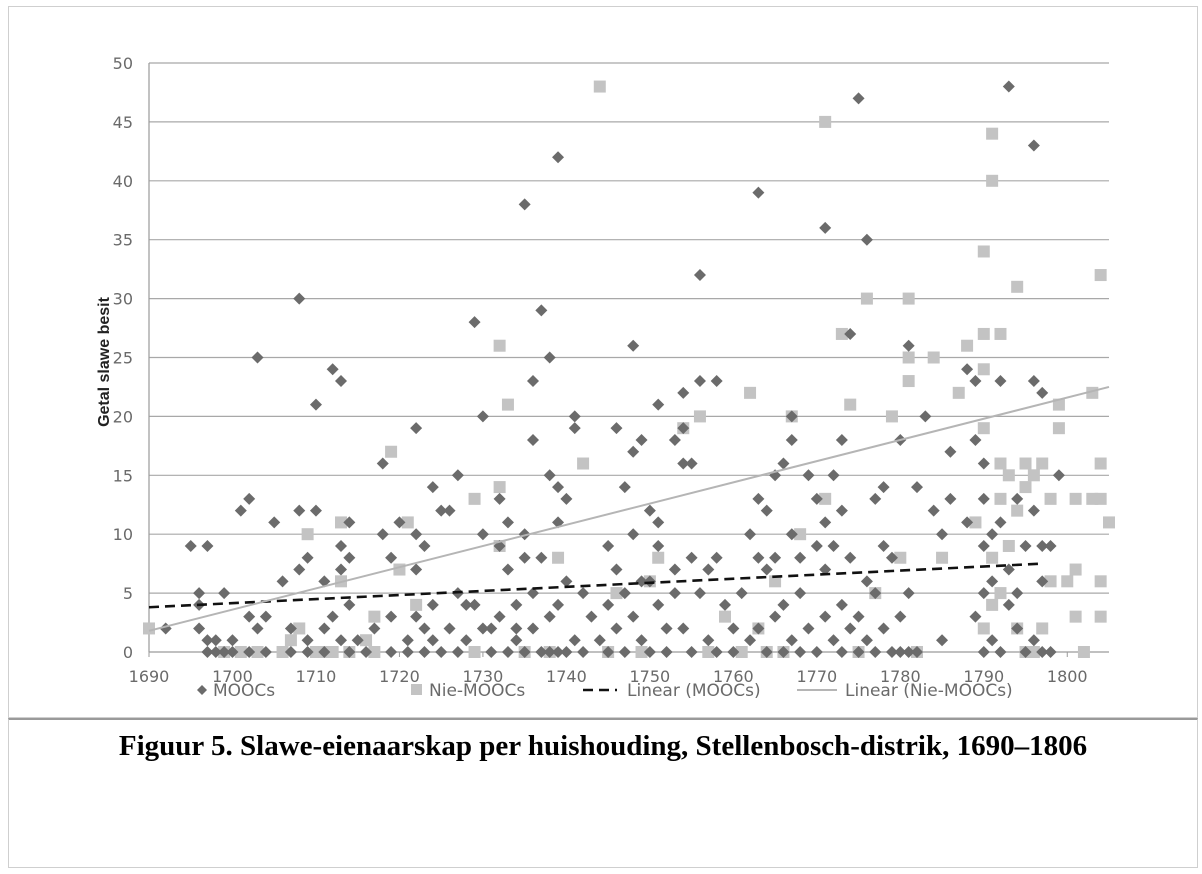  What do you see at coordinates (123, 181) in the screenshot?
I see `y-tick-label: 40` at bounding box center [123, 181].